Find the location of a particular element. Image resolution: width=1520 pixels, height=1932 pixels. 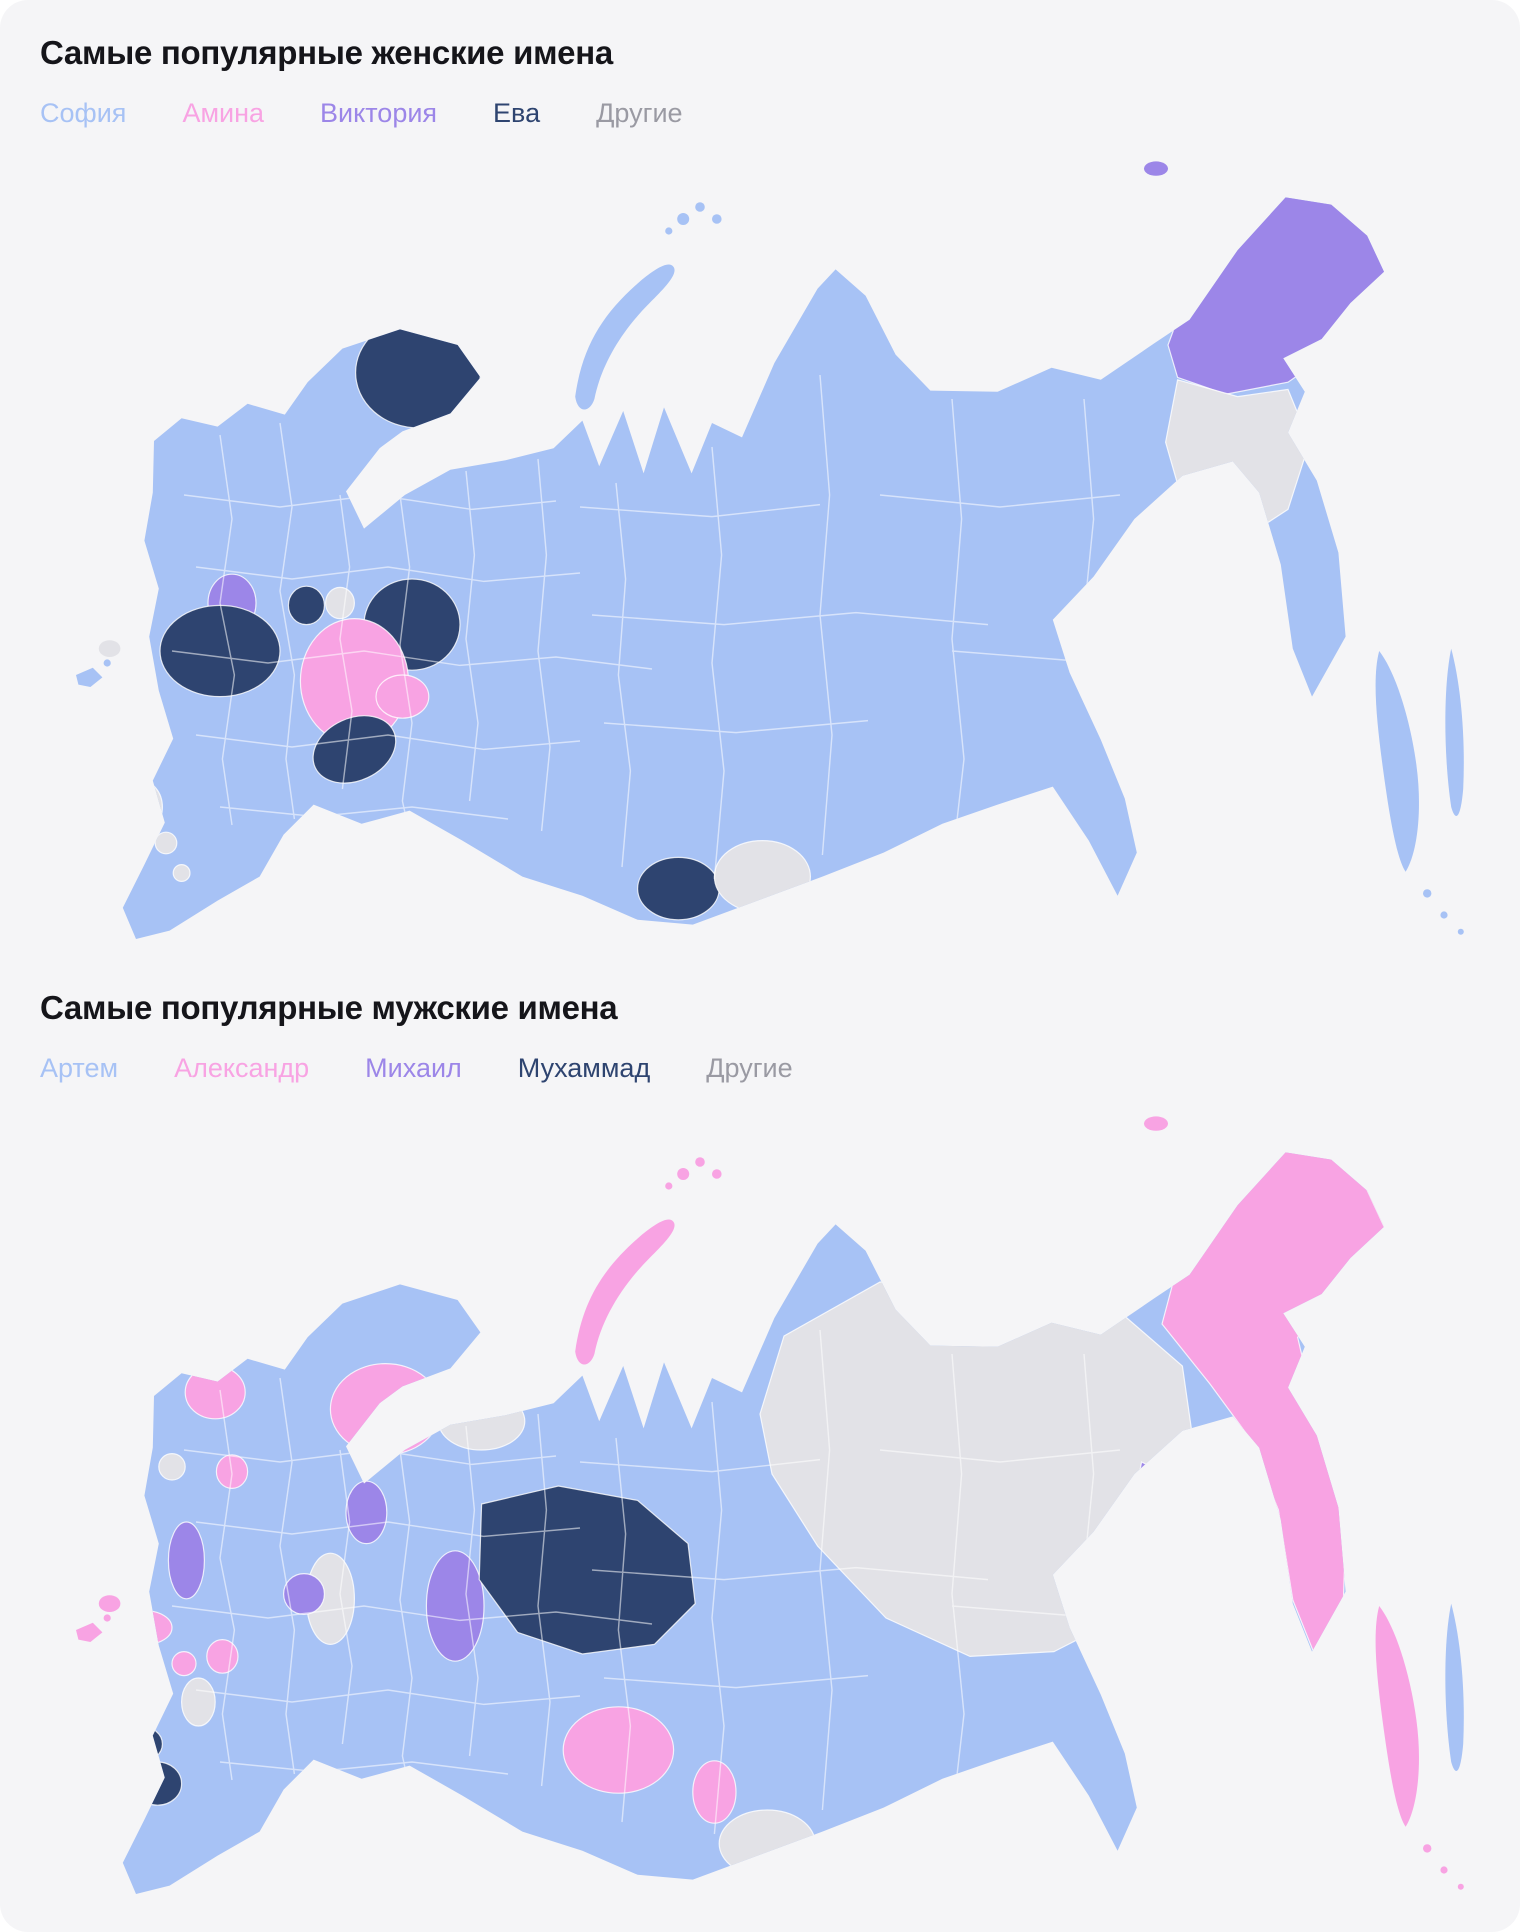

region-patch-blacksea-alexandr is located at coordinates (146, 1627).